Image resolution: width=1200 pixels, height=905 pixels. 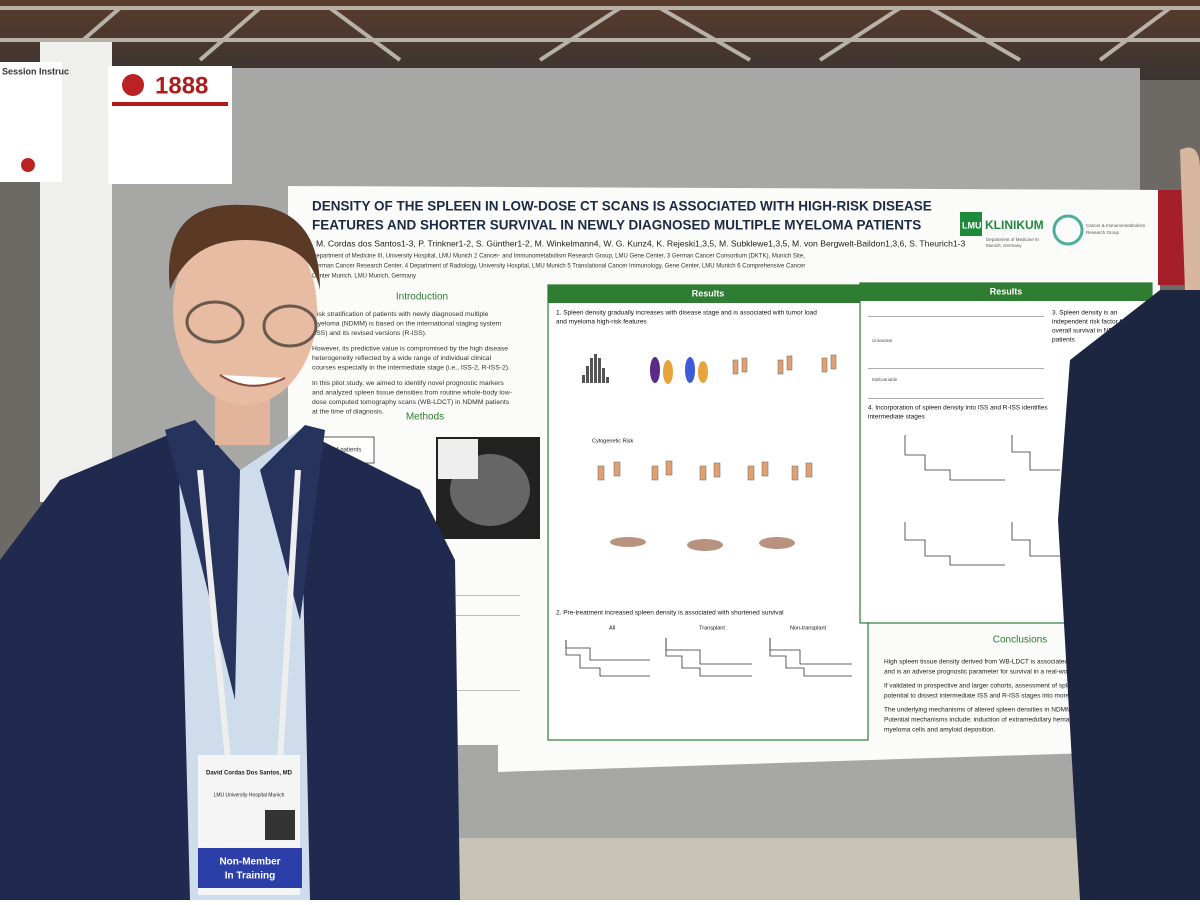 What do you see at coordinates (1103, 232) in the screenshot?
I see `group-name: Research Group` at bounding box center [1103, 232].